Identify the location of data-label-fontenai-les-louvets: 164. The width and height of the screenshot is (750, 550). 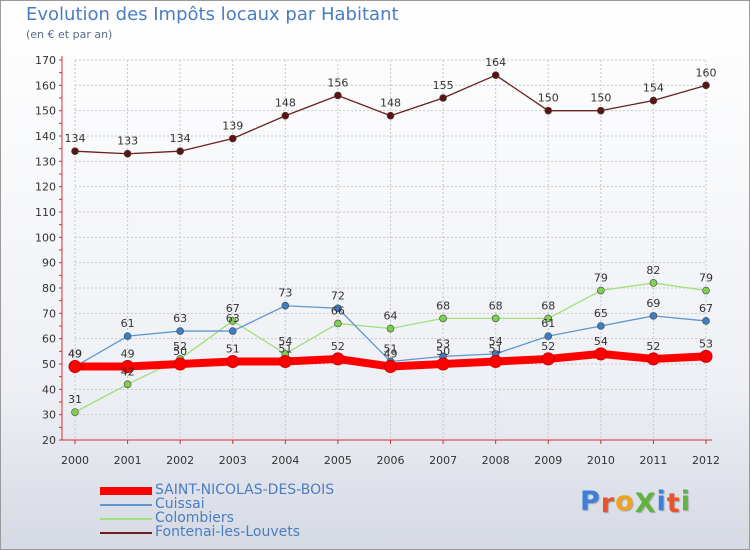
(495, 62).